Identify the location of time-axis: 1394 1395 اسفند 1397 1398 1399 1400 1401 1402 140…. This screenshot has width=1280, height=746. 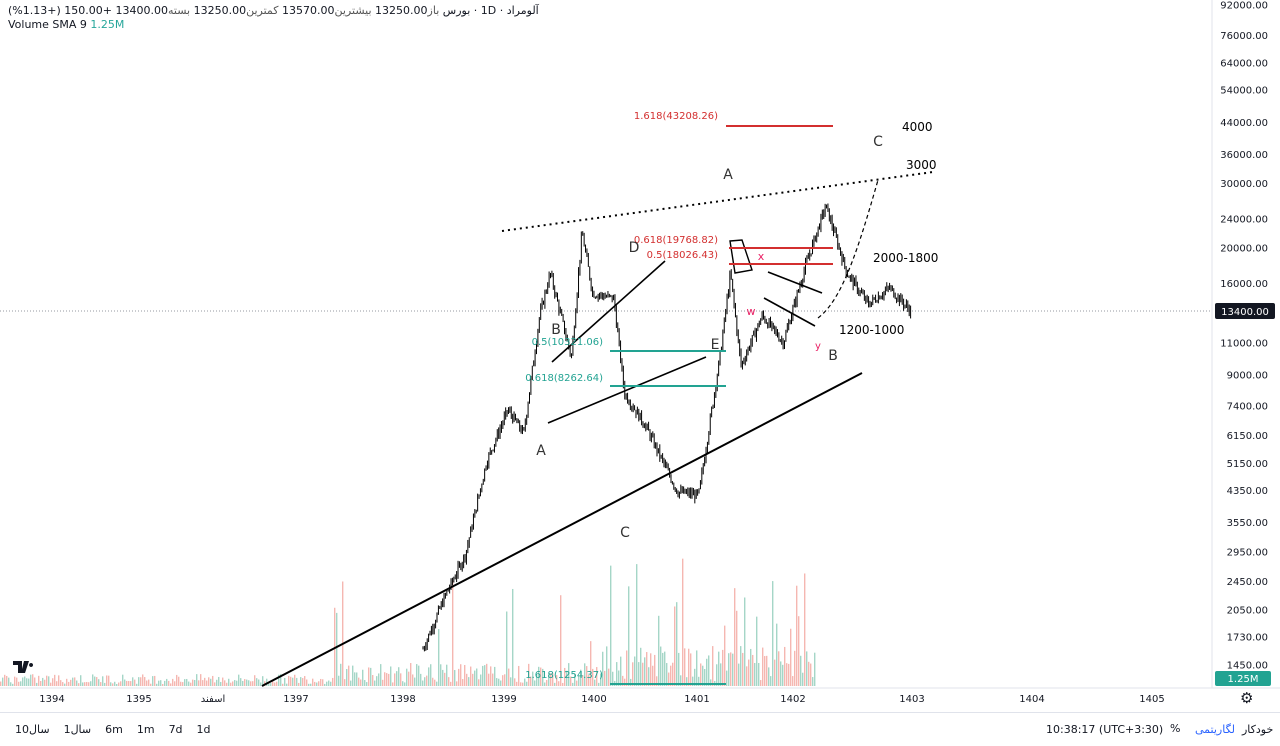
(601, 699).